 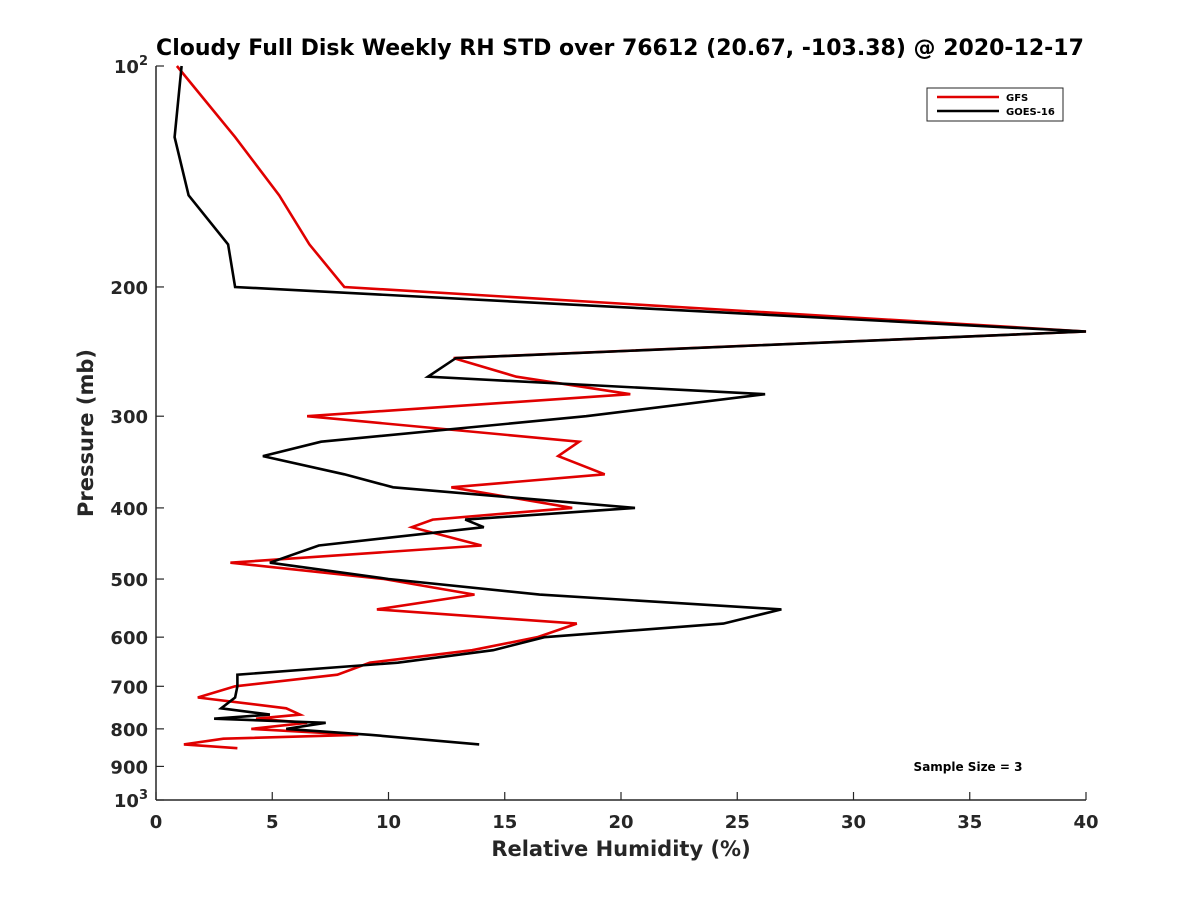 What do you see at coordinates (1030, 112) in the screenshot?
I see `legend-label-goes16: GOES-16` at bounding box center [1030, 112].